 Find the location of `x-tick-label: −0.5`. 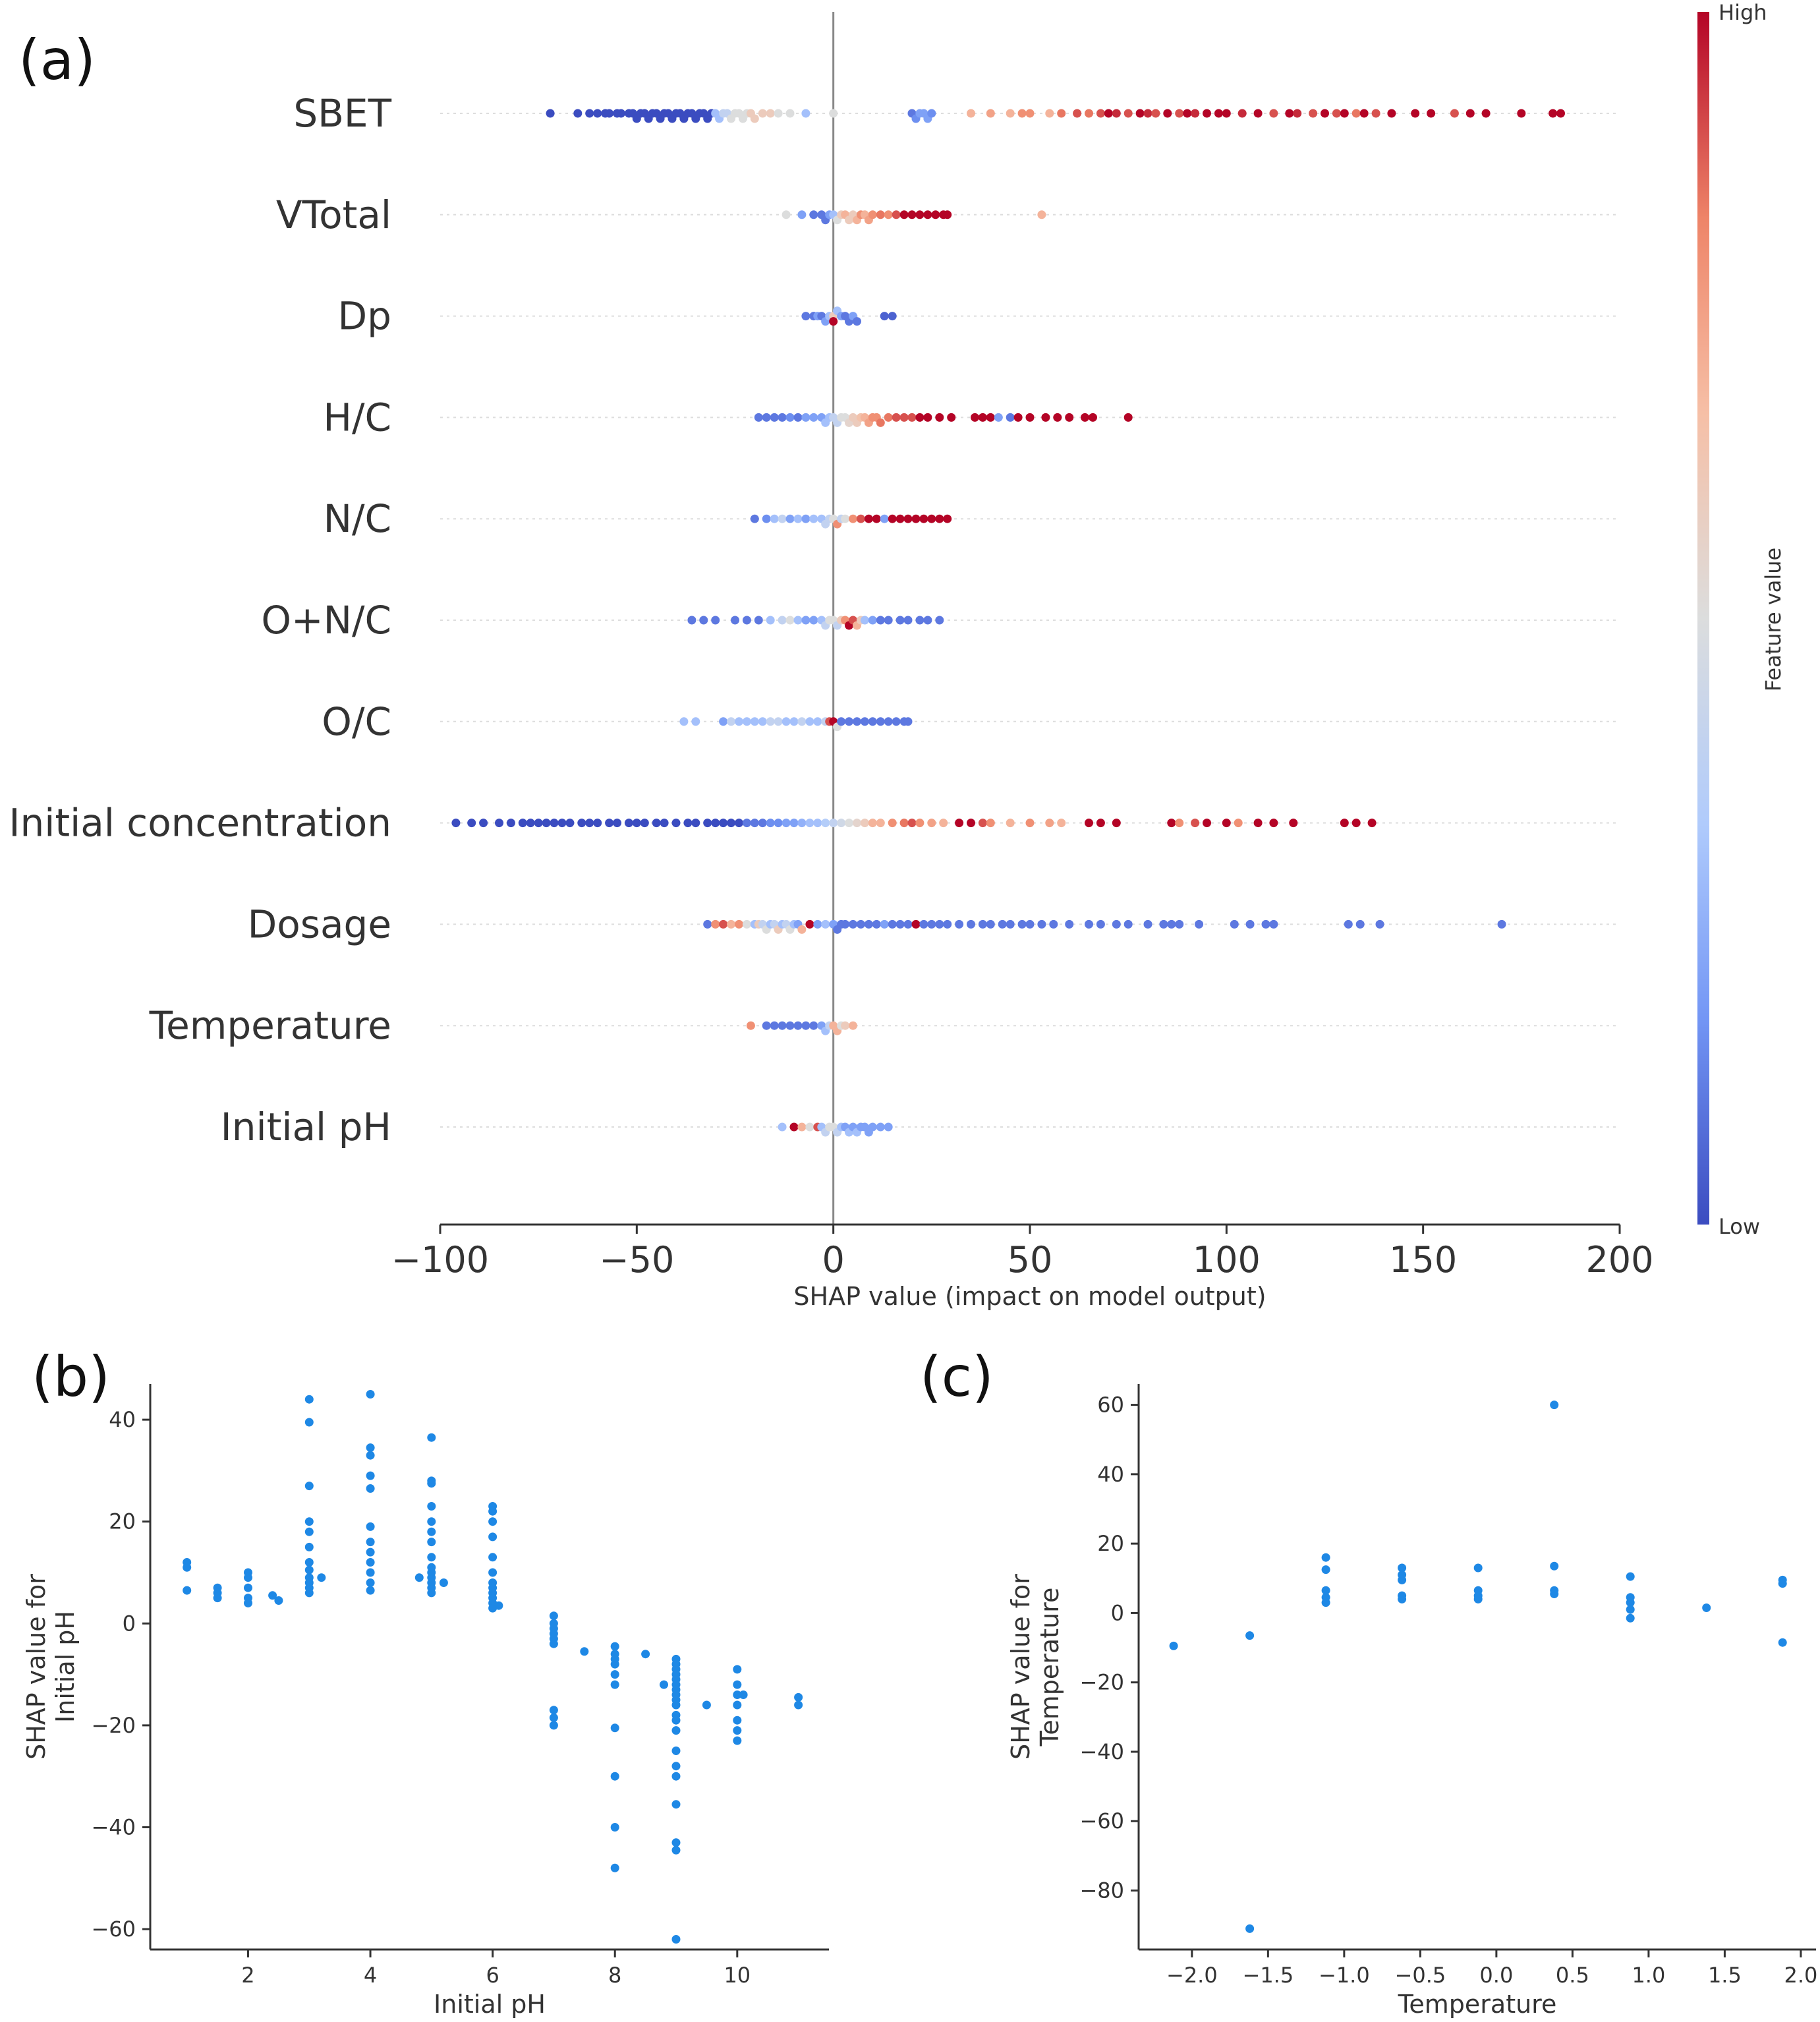

x-tick-label: −0.5 is located at coordinates (1420, 1975).